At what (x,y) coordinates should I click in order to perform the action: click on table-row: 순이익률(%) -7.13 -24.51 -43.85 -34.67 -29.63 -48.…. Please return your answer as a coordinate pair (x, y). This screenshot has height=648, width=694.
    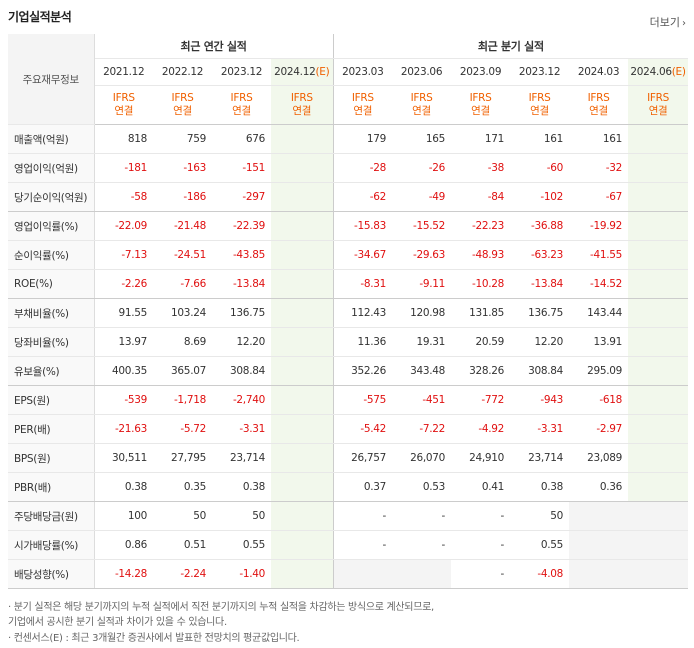
    Looking at the image, I should click on (348, 255).